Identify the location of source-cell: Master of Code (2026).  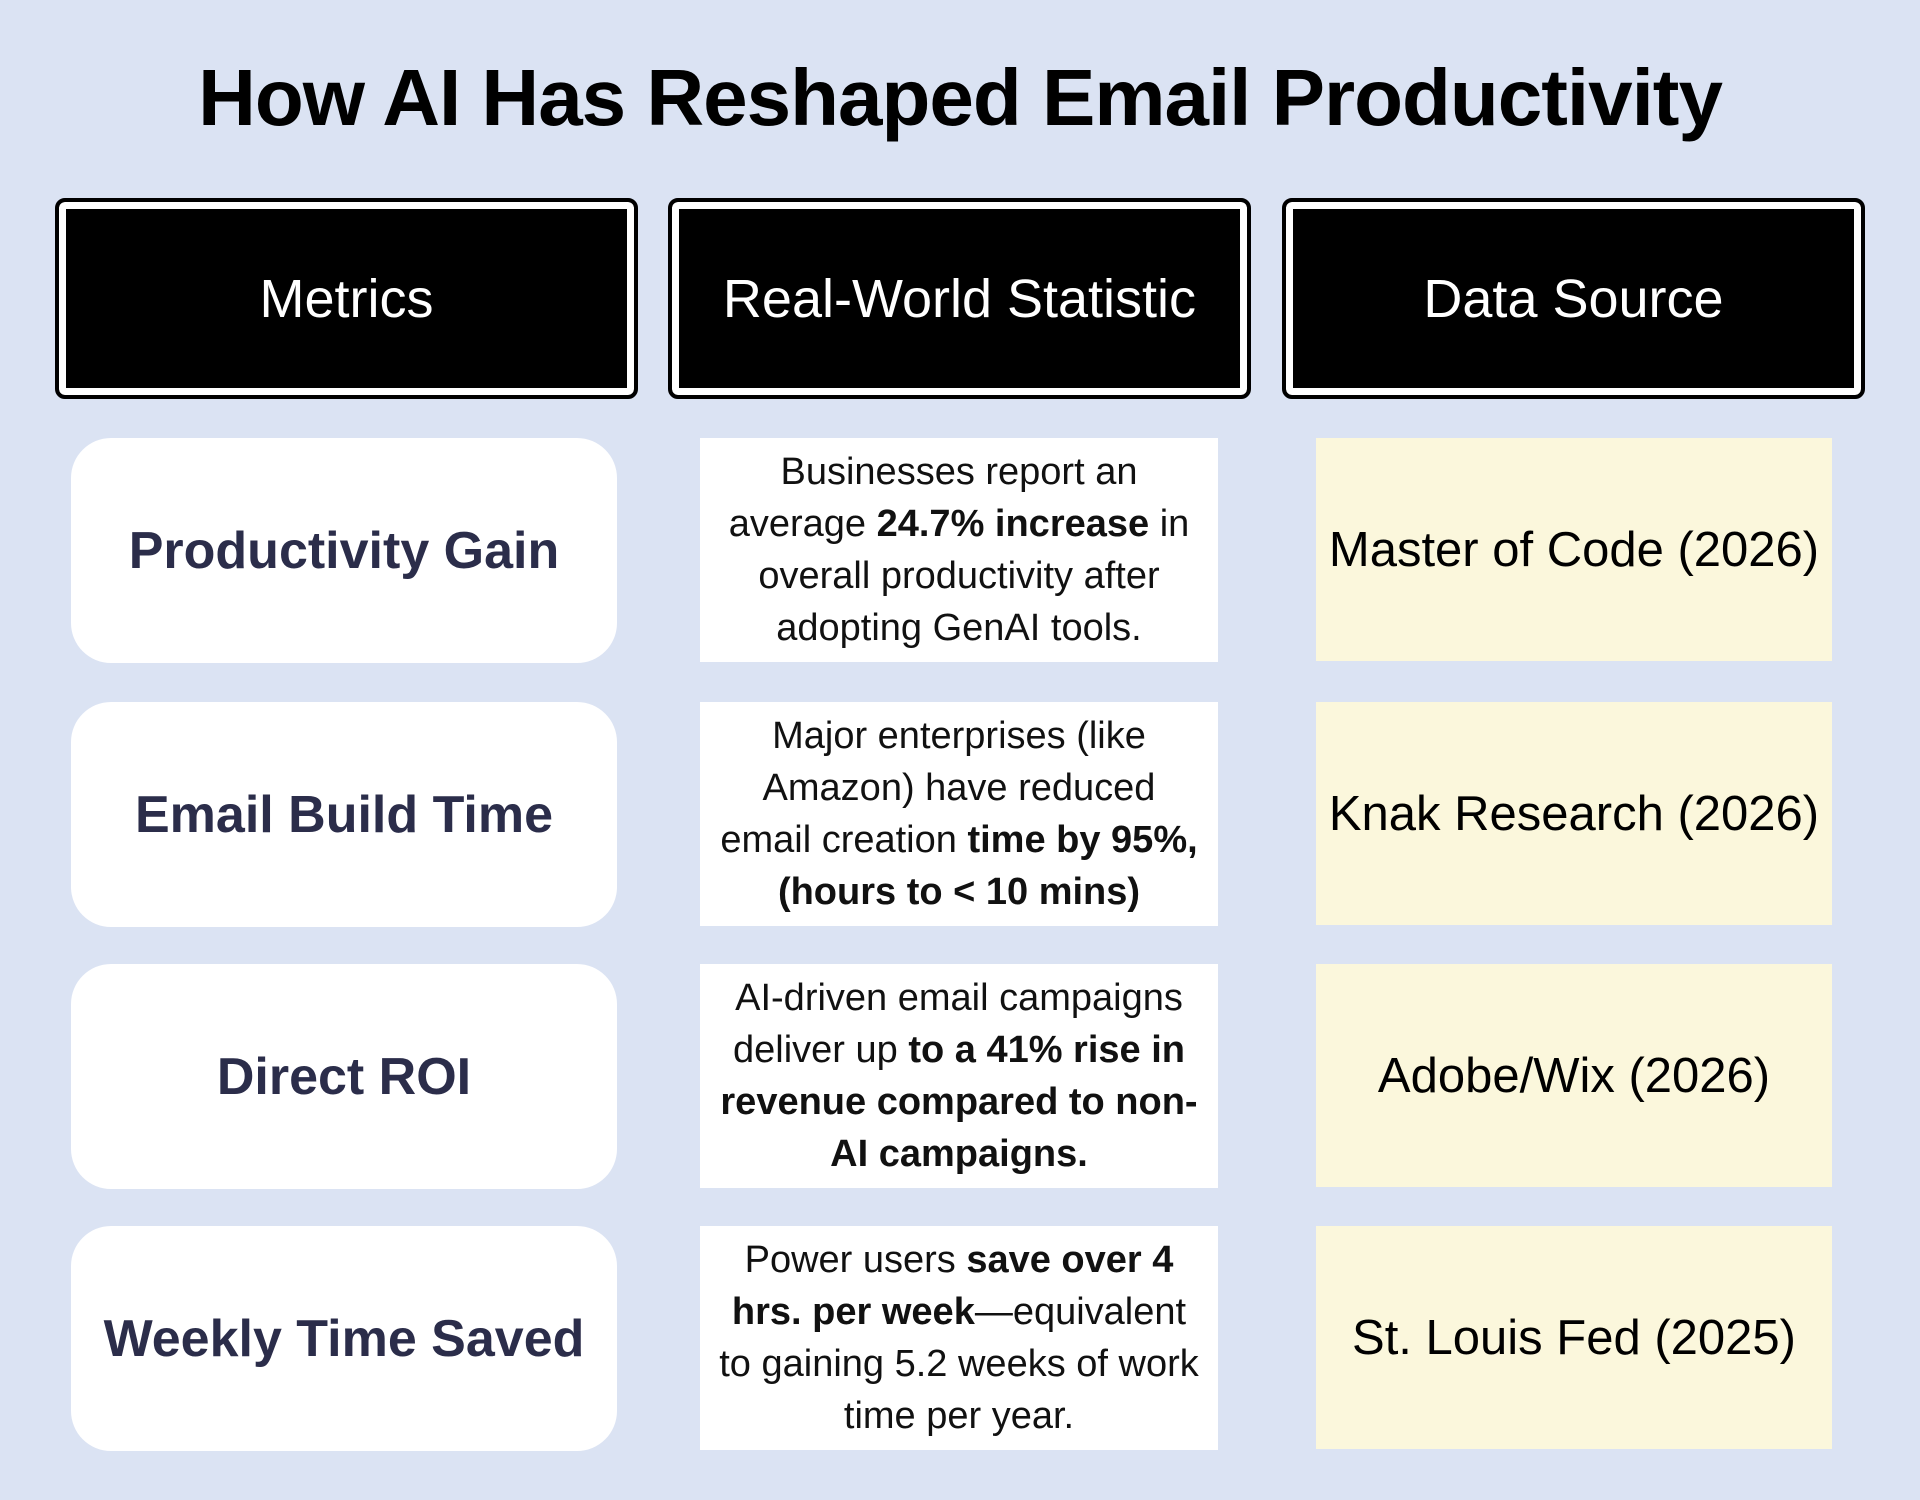
(1574, 549).